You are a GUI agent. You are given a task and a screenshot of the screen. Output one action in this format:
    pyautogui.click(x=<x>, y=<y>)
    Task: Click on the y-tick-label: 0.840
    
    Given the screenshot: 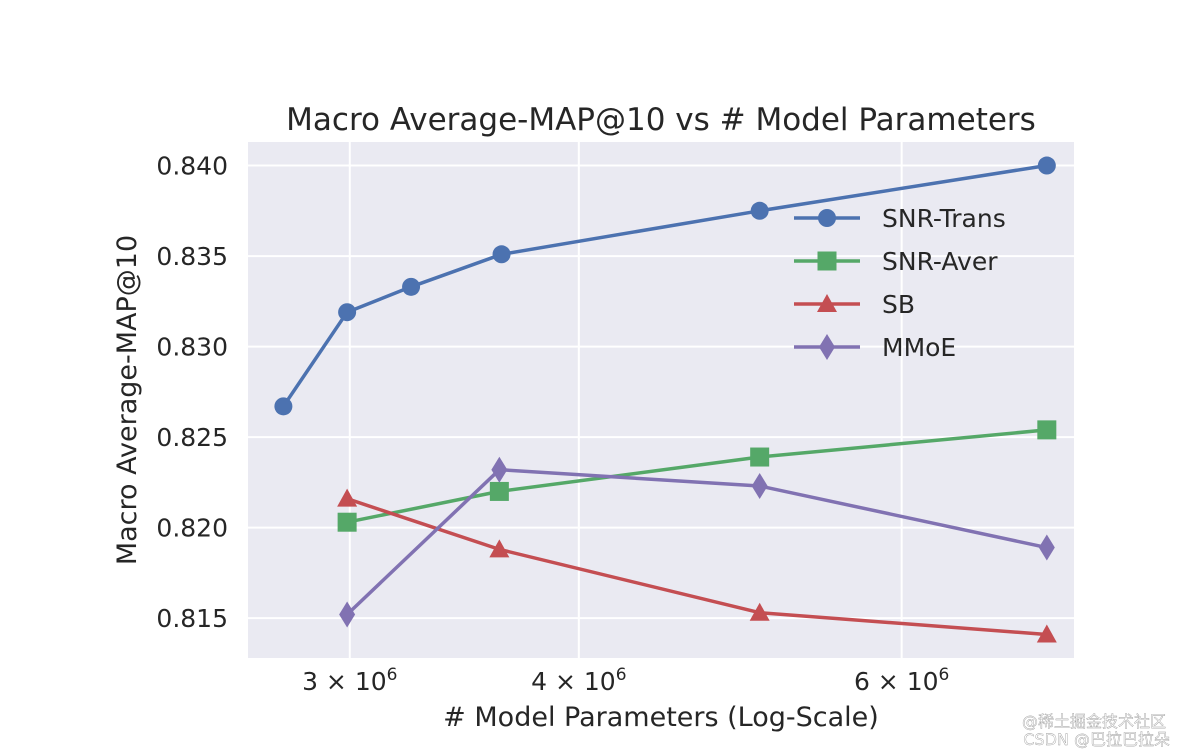 What is the action you would take?
    pyautogui.click(x=192, y=166)
    